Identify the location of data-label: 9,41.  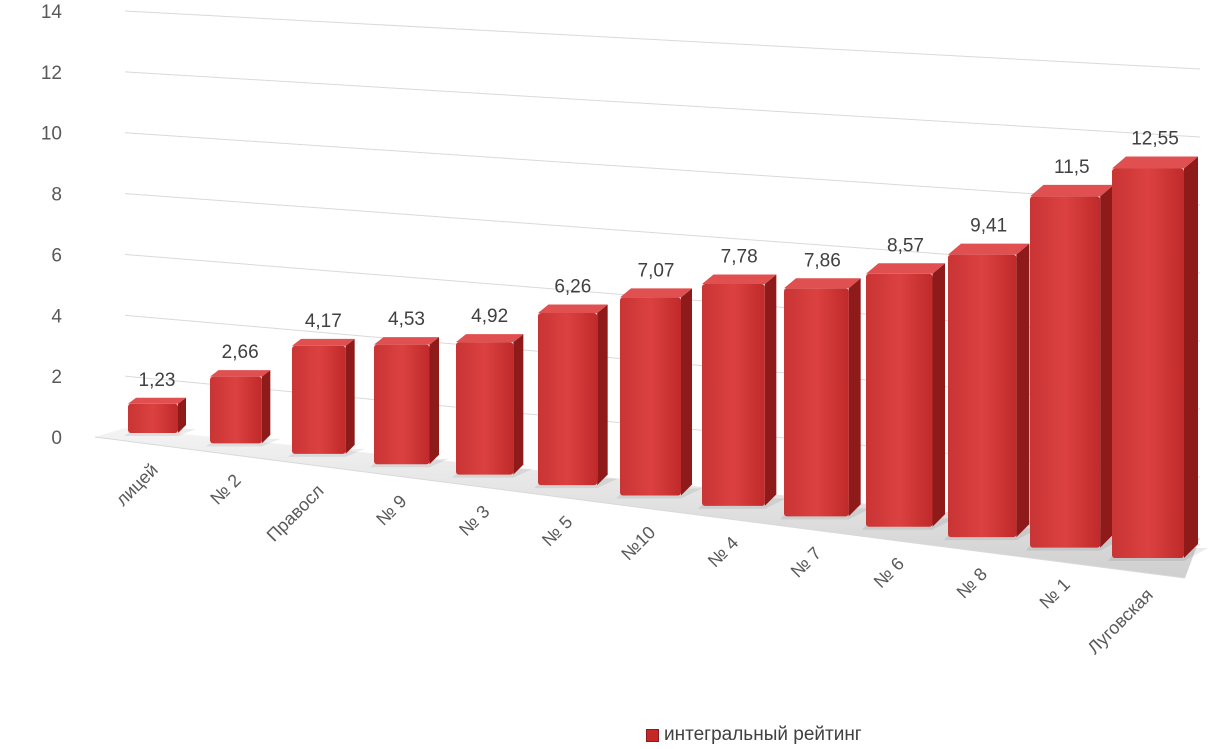
(988, 226).